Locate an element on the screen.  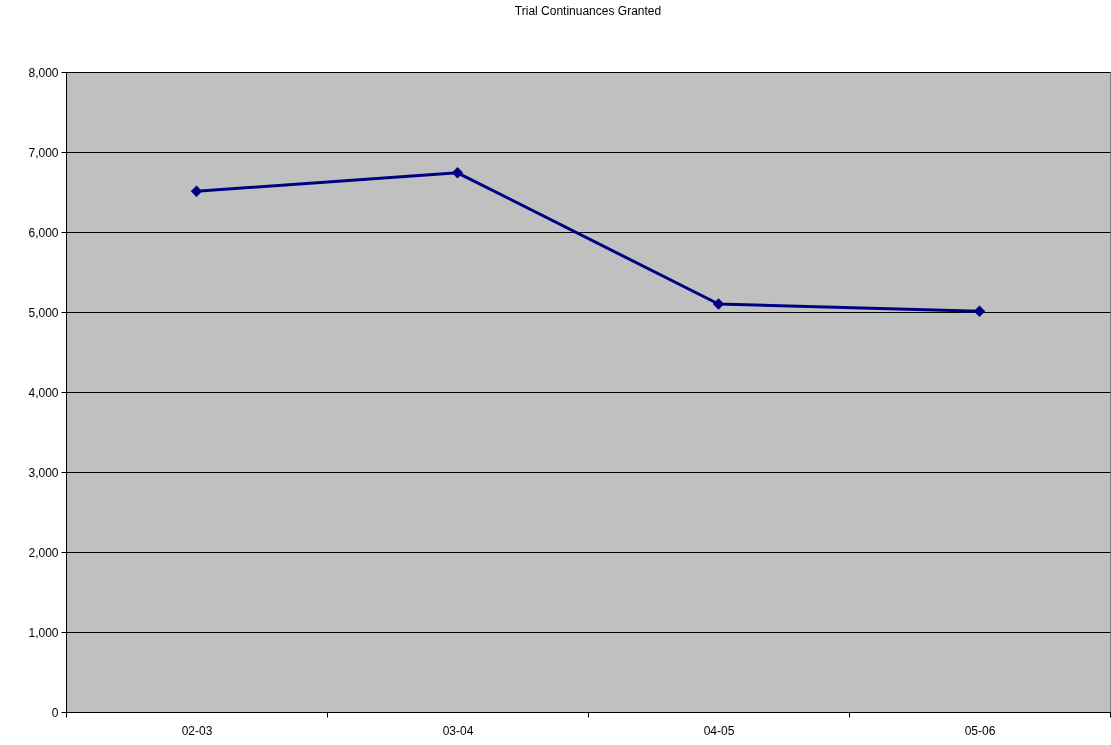
y-tick-label: 5,000 is located at coordinates (43, 312).